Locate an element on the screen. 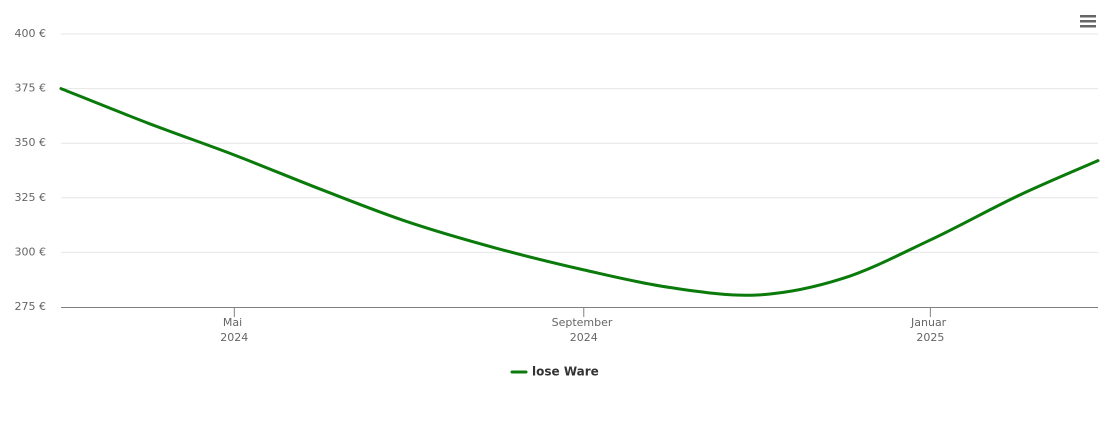  legend-item: lose Ware is located at coordinates (554, 372).